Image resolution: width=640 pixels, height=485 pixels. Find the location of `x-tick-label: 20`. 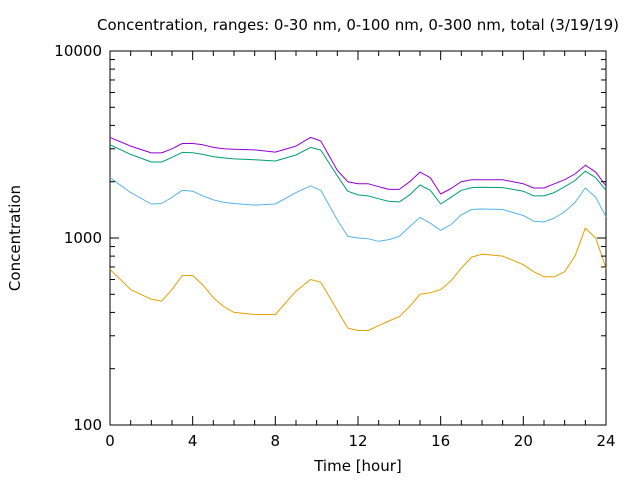

x-tick-label: 20 is located at coordinates (523, 441).